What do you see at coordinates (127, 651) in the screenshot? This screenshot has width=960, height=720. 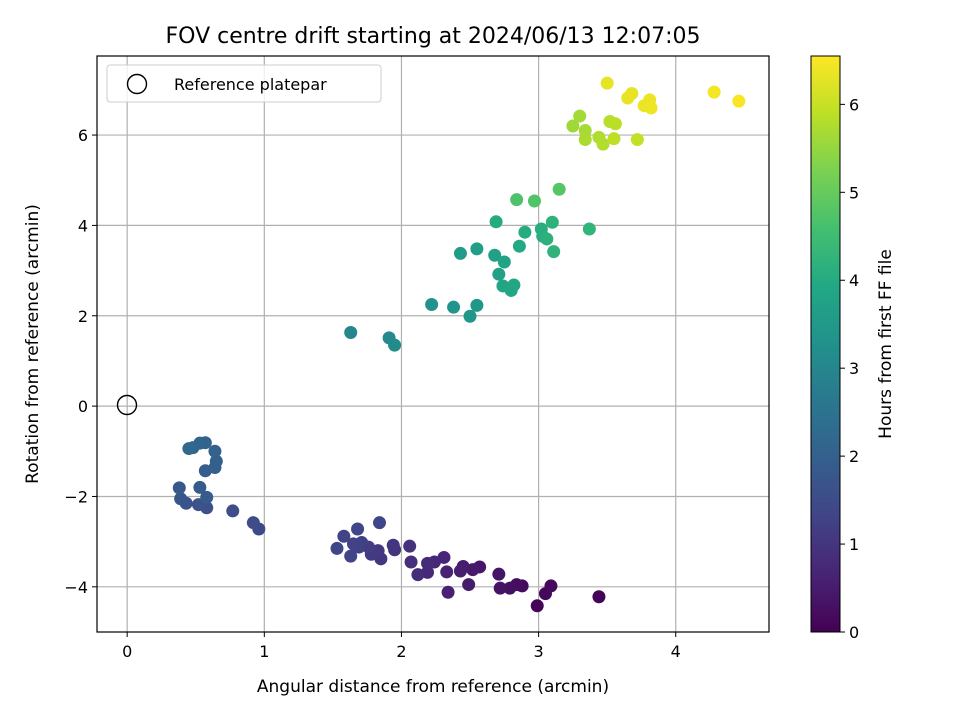 I see `x-tick-label: 0` at bounding box center [127, 651].